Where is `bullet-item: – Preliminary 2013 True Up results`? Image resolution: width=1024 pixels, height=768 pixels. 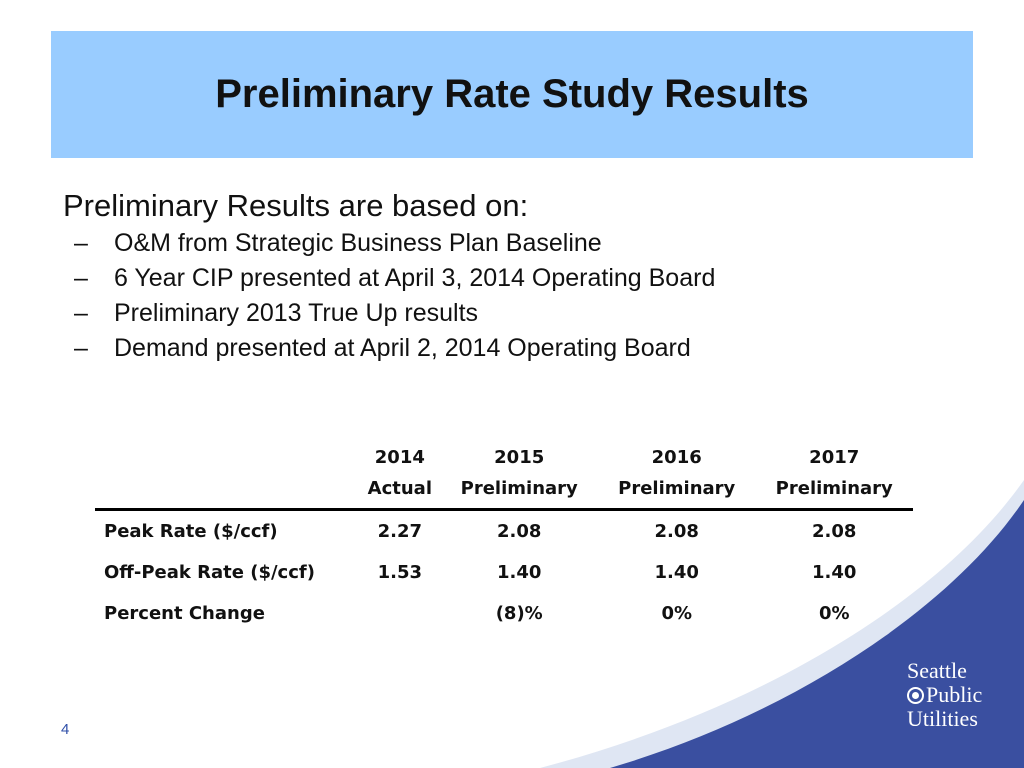 bullet-item: – Preliminary 2013 True Up results is located at coordinates (394, 315).